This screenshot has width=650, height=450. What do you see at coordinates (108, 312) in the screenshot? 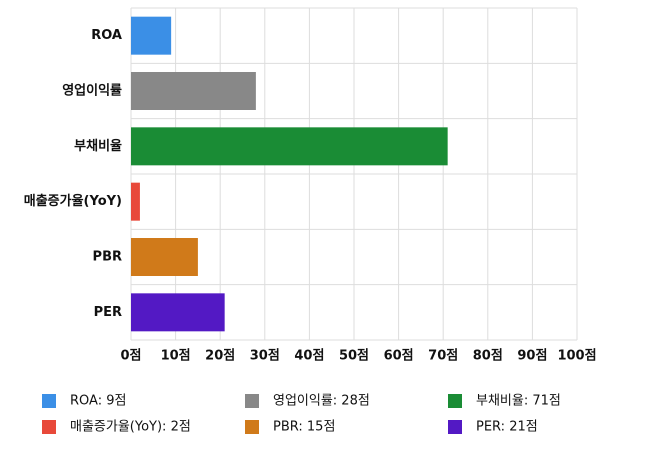
I see `y-tick-label: PER` at bounding box center [108, 312].